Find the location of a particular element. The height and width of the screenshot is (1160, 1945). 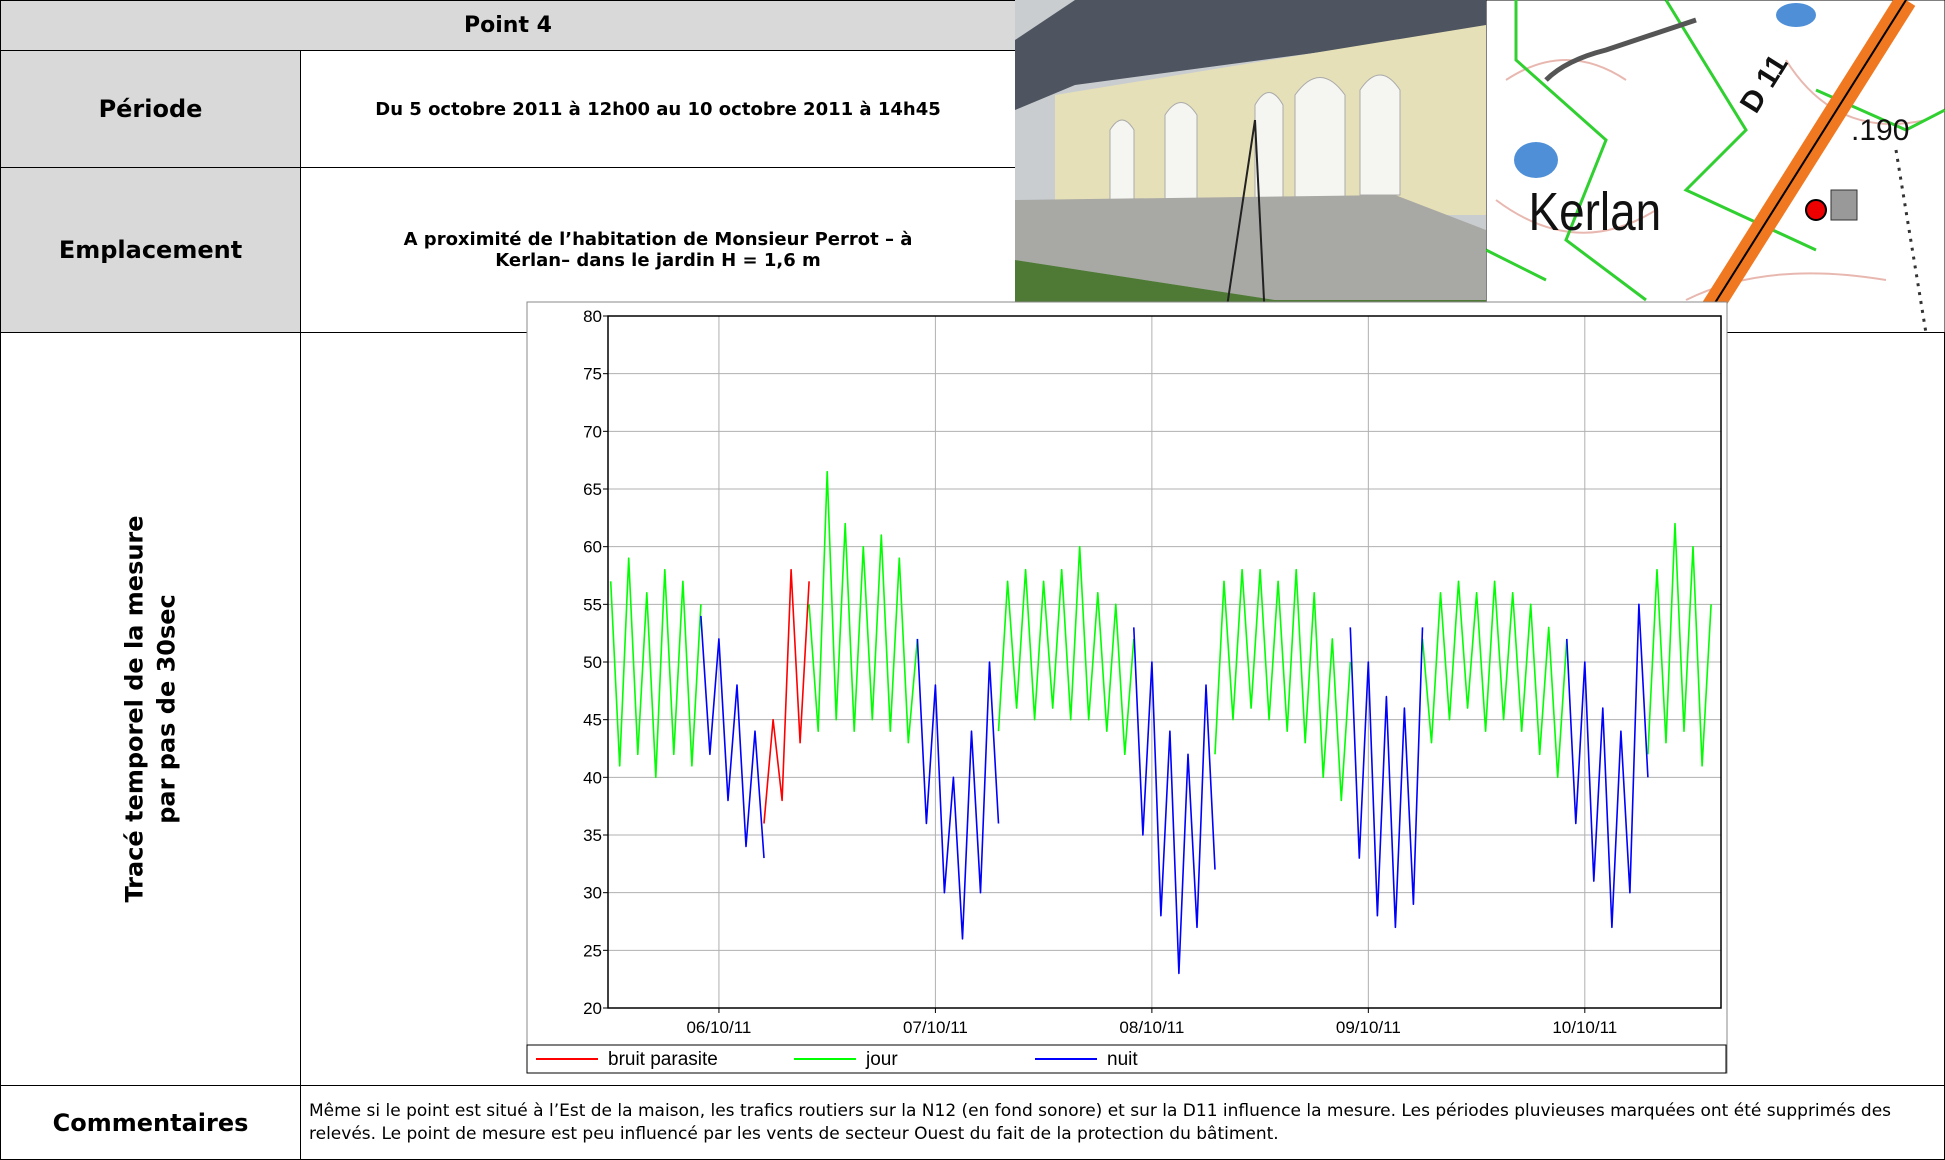

title: Point 4 is located at coordinates (508, 25).